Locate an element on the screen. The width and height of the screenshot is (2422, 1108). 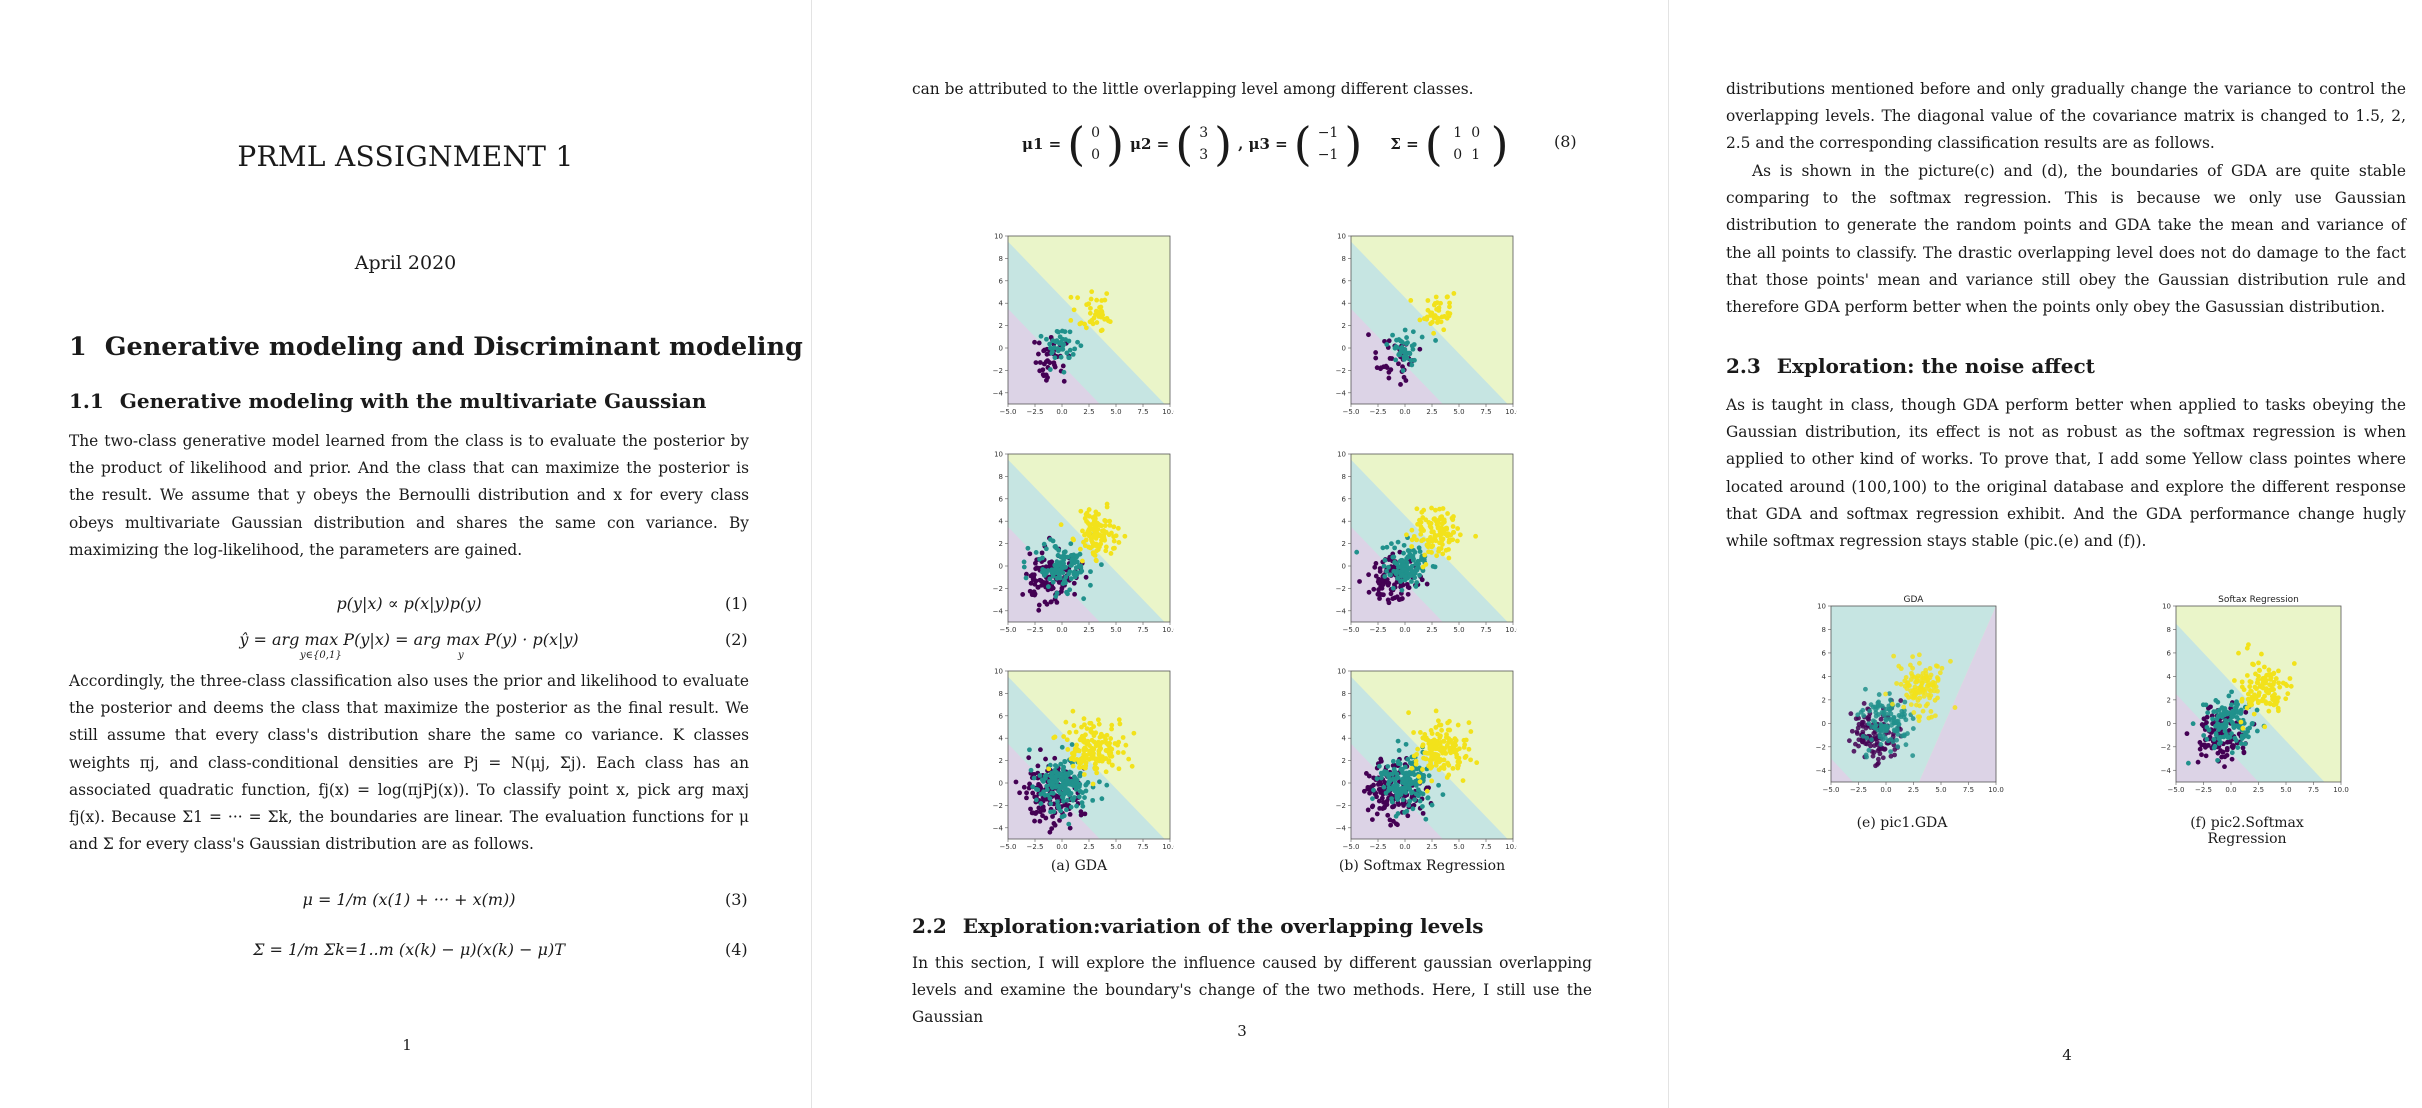
plot-gda-1: −5.0 −2.5 0.0 2.5 5.0 7.5 10.0 10 8 6 4 2 0 −2 −4 is located at coordinates (1079, 332).